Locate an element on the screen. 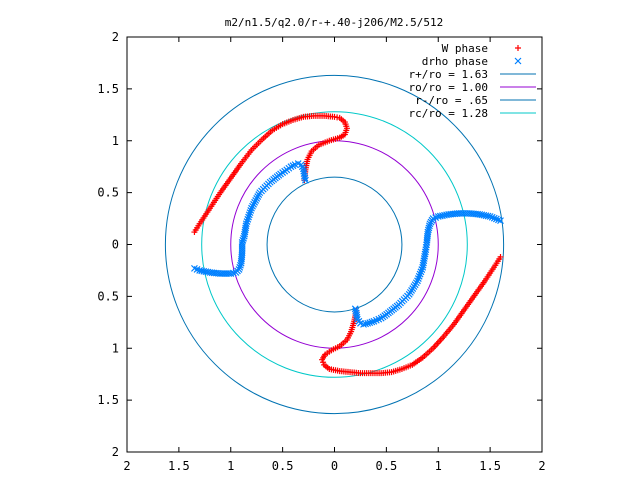 Image resolution: width=640 pixels, height=480 pixels. legend-label: rc/ro = 1.28 is located at coordinates (448, 113).